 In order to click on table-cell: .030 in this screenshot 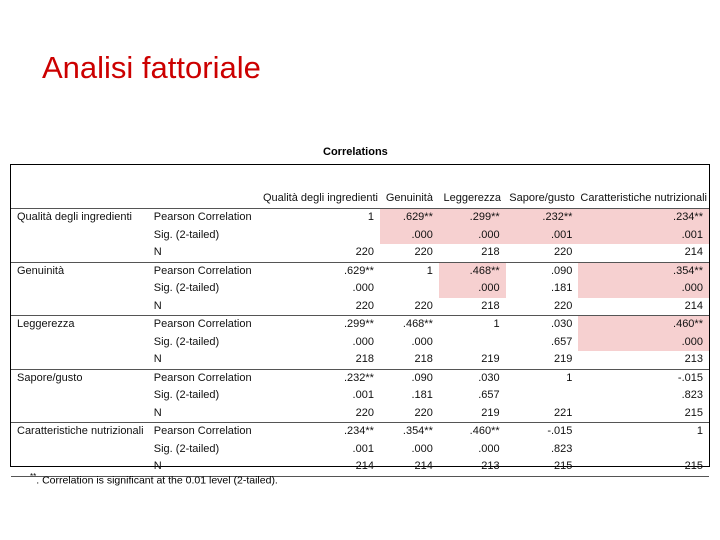, I will do `click(489, 377)`.